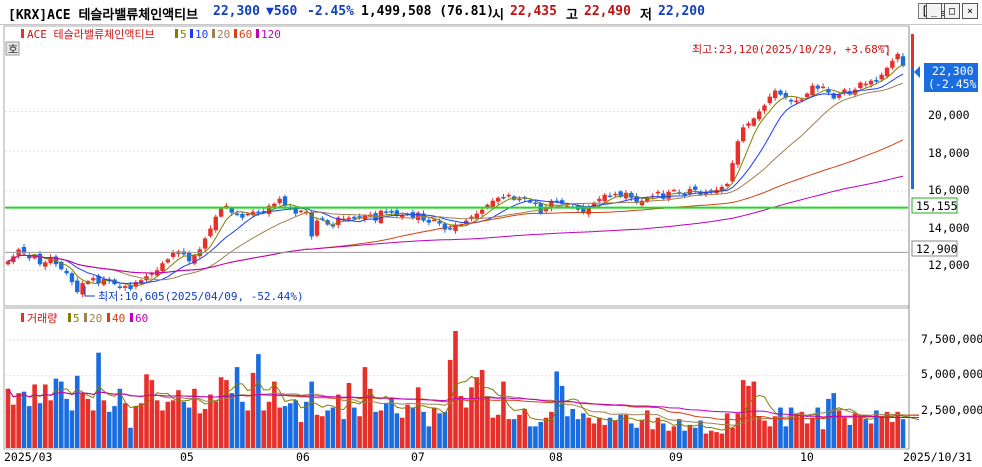 The height and width of the screenshot is (467, 982). I want to click on close-button: ×, so click(970, 11).